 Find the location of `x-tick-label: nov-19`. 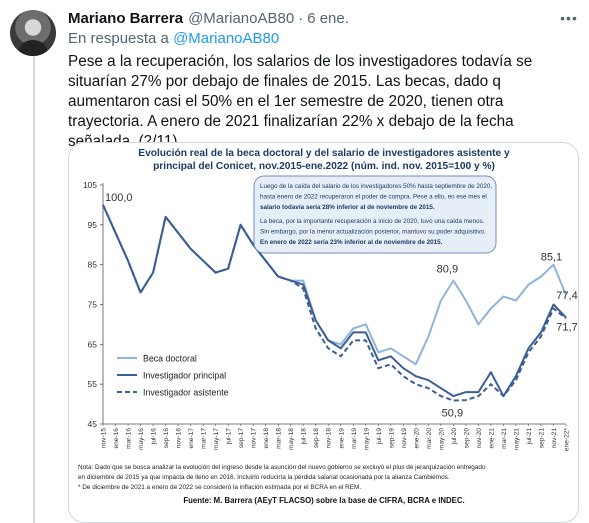

x-tick-label: nov-19 is located at coordinates (404, 438).